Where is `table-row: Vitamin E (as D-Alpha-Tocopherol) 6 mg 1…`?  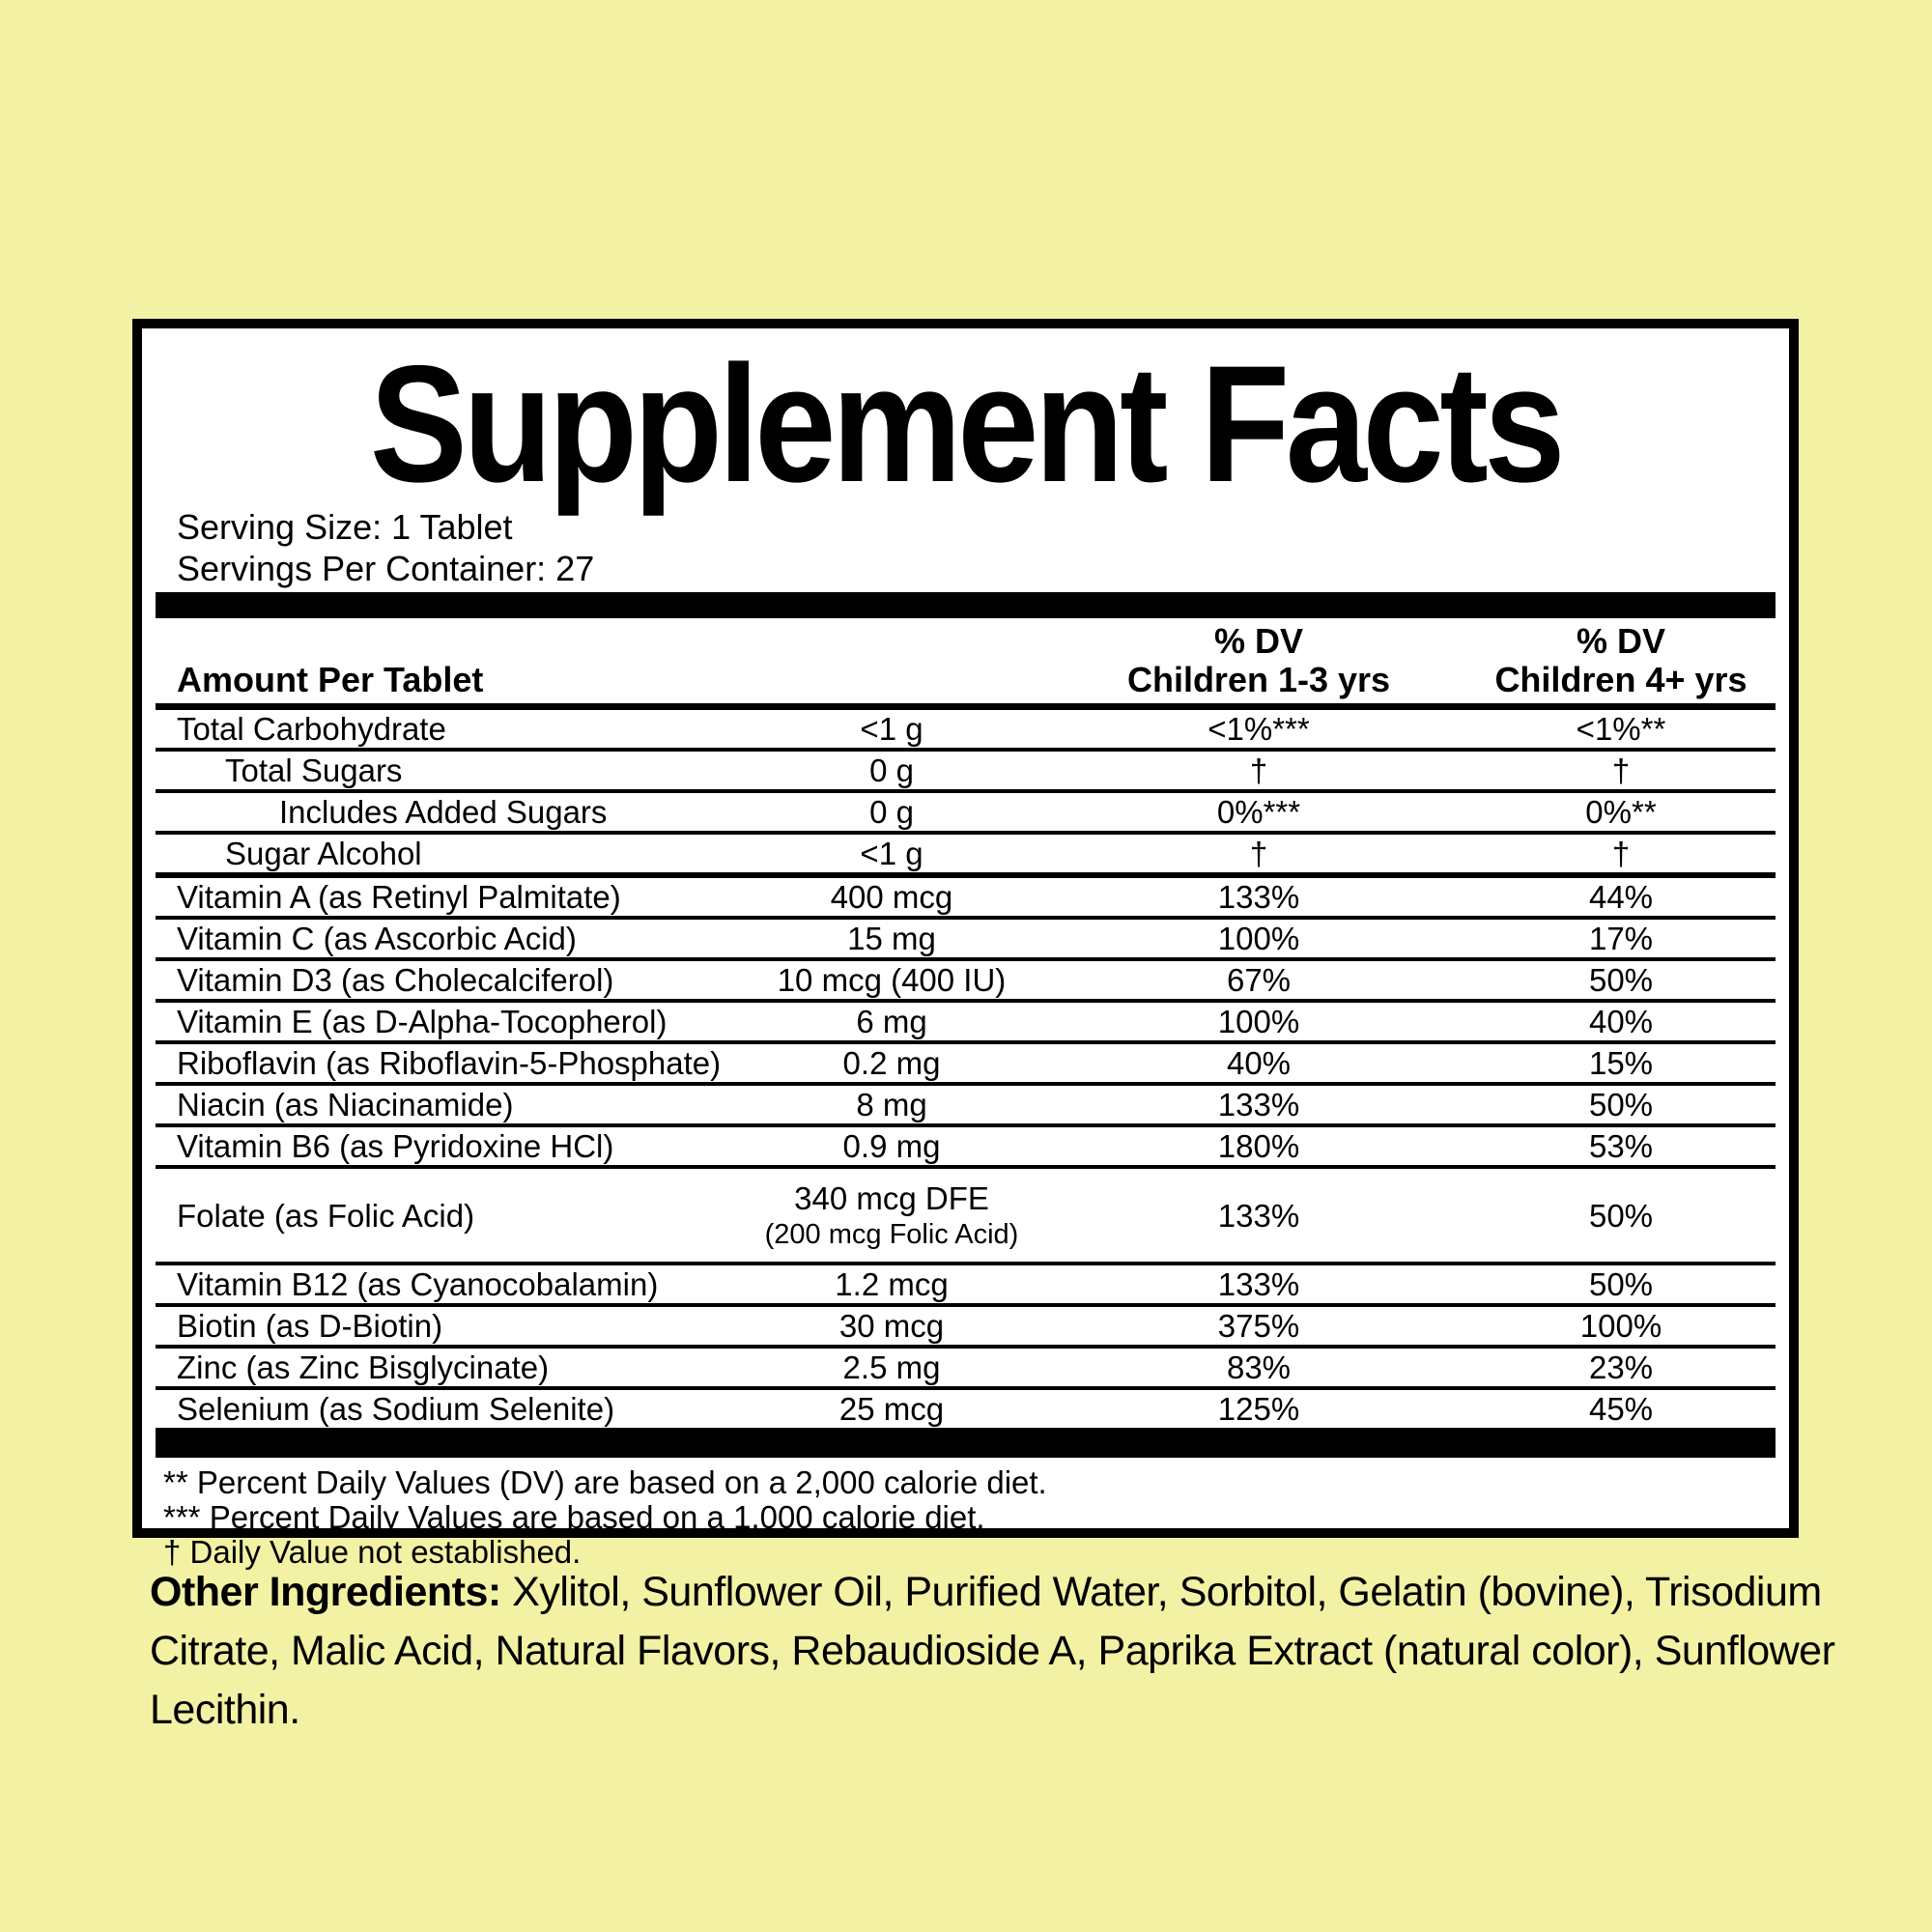
table-row: Vitamin E (as D-Alpha-Tocopherol) 6 mg 1… is located at coordinates (966, 1024).